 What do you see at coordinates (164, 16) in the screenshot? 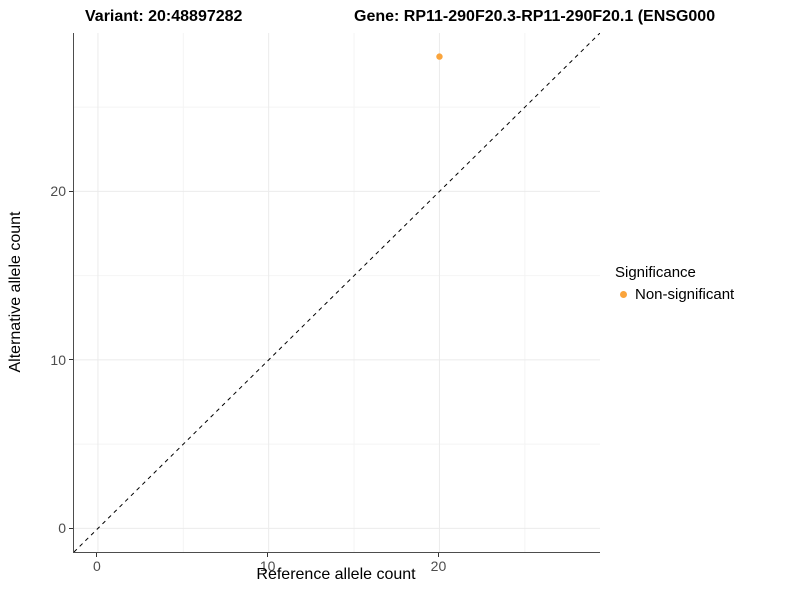
I see `plot-title-variant: Variant: 20:48897282` at bounding box center [164, 16].